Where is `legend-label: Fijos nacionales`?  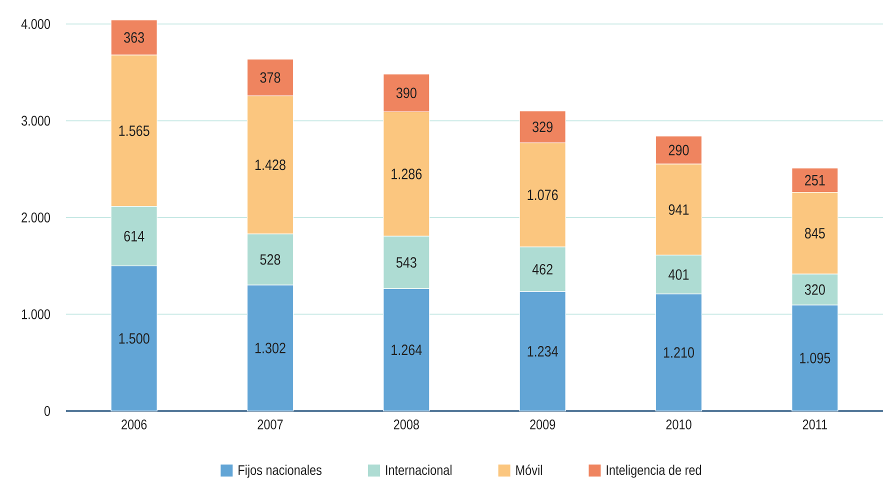
legend-label: Fijos nacionales is located at coordinates (280, 471).